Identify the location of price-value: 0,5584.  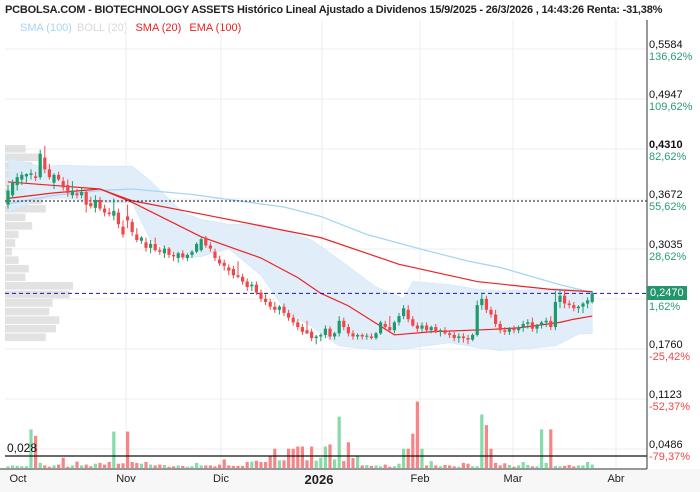
(666, 45).